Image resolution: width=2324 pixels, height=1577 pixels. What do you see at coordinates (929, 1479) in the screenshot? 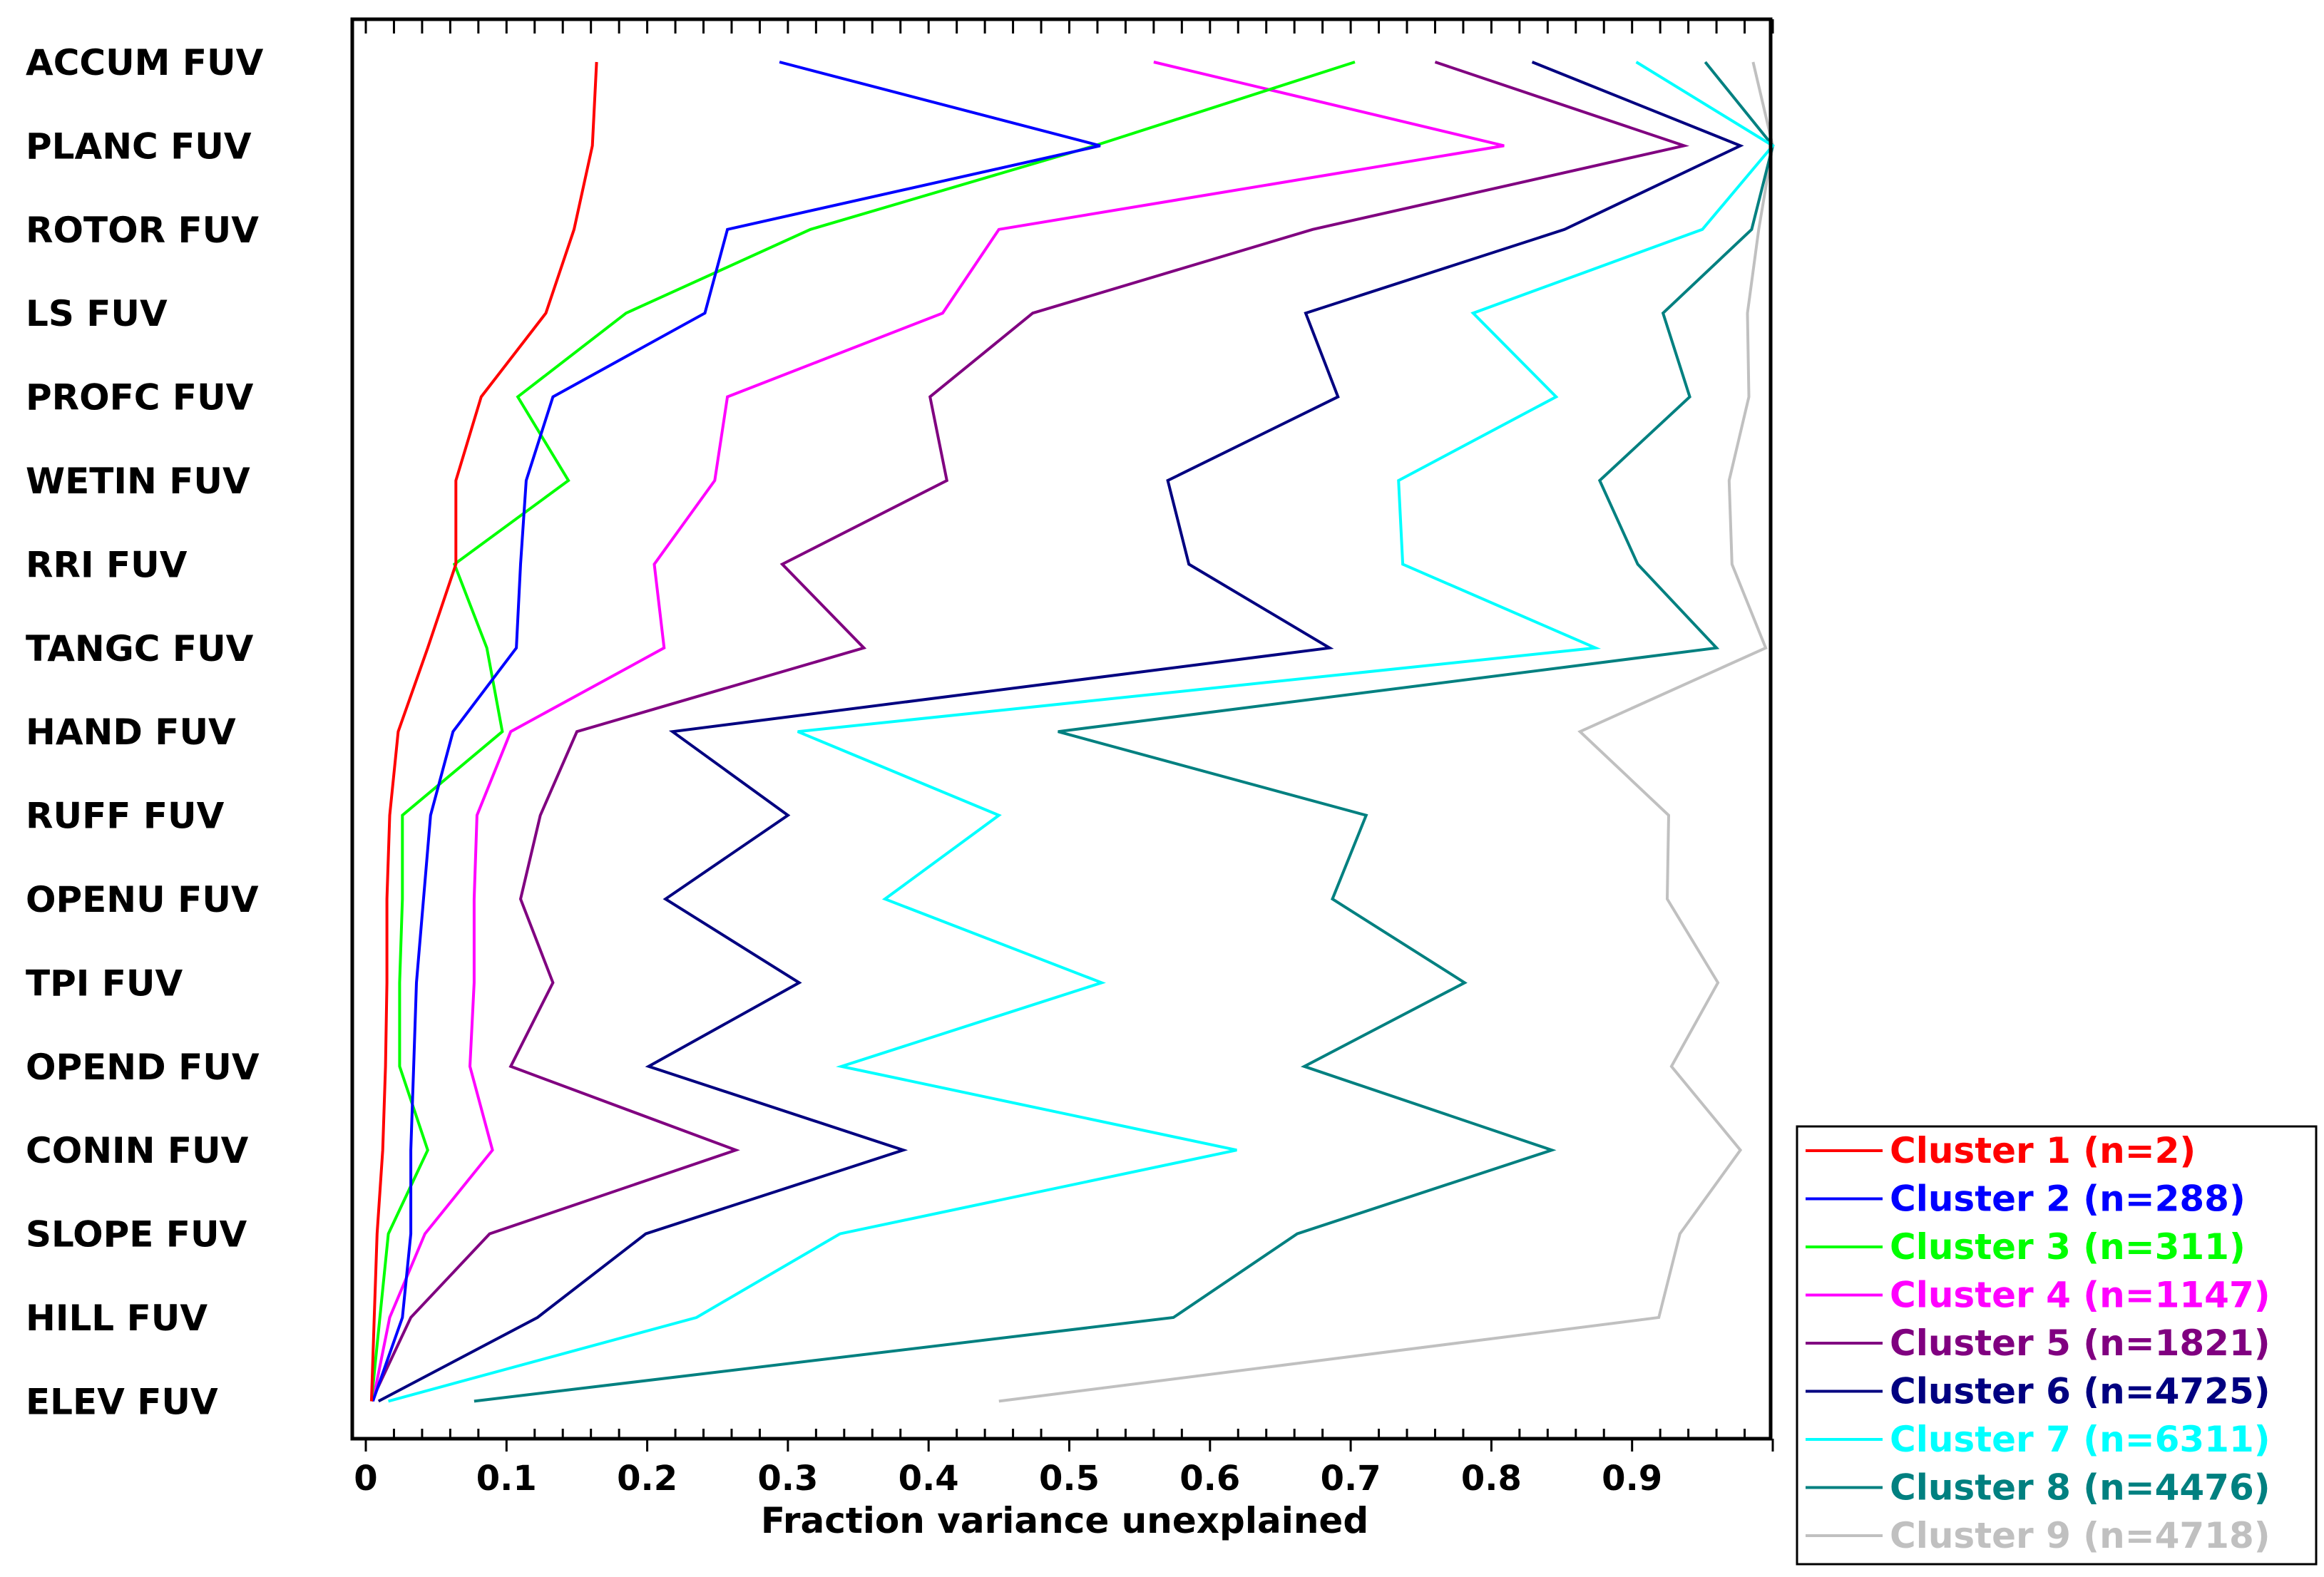
I see `x-tick-label: 0.4` at bounding box center [929, 1479].